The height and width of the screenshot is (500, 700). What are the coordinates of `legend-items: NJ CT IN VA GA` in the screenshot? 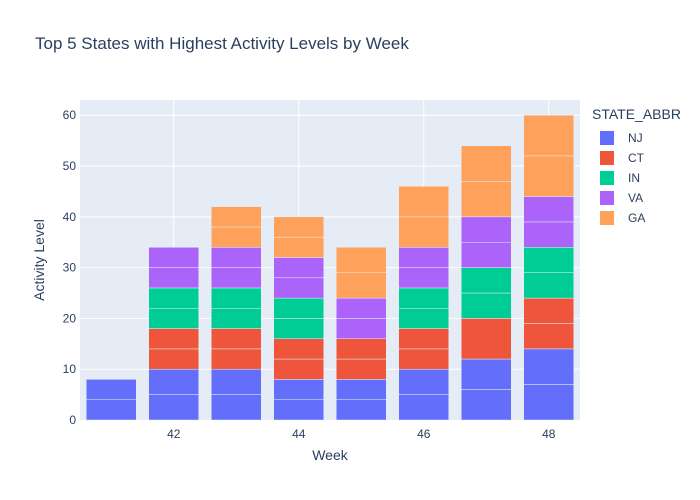 It's located at (636, 178).